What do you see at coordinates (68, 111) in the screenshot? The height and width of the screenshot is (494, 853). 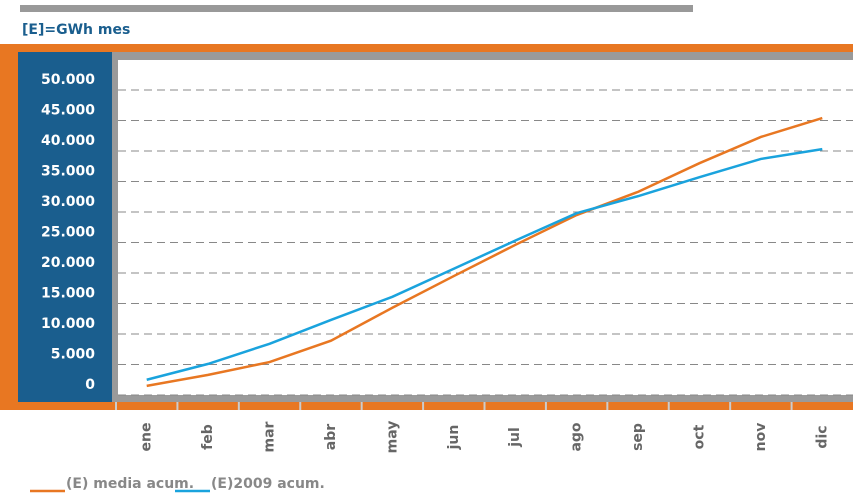 I see `y-tick-label: 45.000` at bounding box center [68, 111].